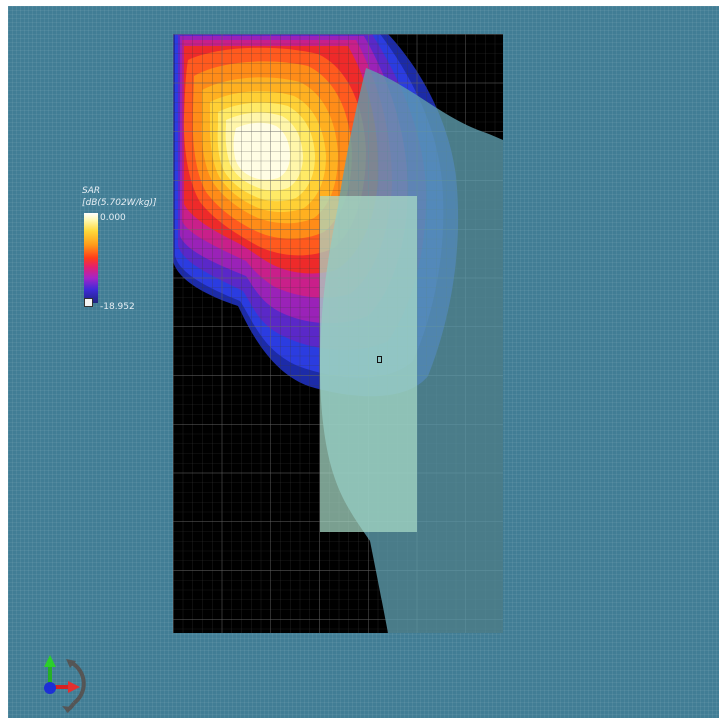 The width and height of the screenshot is (721, 723). I want to click on sar-color-legend: SAR [dB(5.702W/kg)] 0.000 -18.952, so click(130, 256).